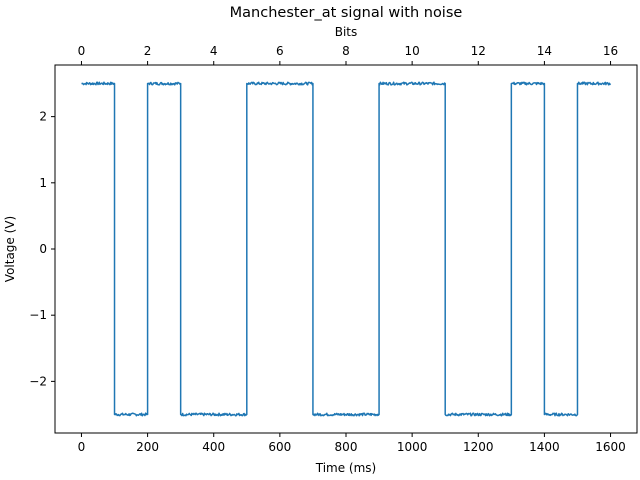 The width and height of the screenshot is (640, 480). What do you see at coordinates (346, 468) in the screenshot?
I see `x-axis-label: Time (ms)` at bounding box center [346, 468].